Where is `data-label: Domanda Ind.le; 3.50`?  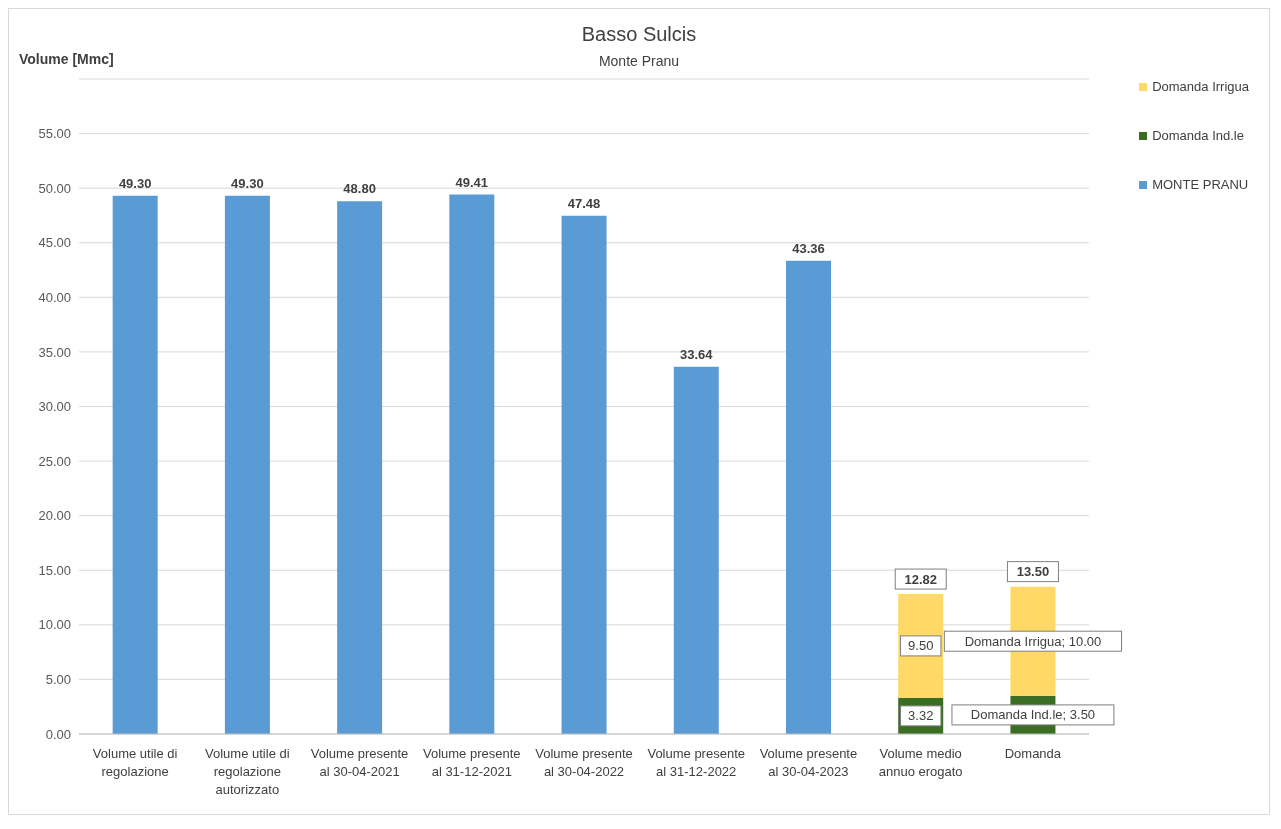 data-label: Domanda Ind.le; 3.50 is located at coordinates (1033, 715).